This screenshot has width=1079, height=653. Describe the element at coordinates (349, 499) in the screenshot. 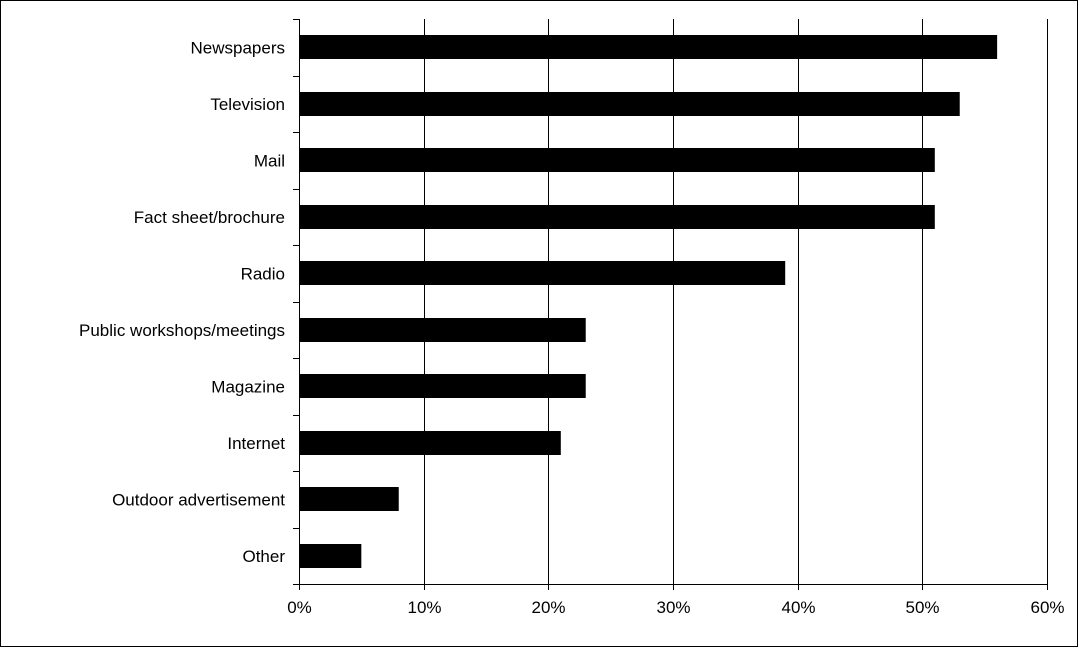

I see `bar-outdoor-advertisement` at that location.